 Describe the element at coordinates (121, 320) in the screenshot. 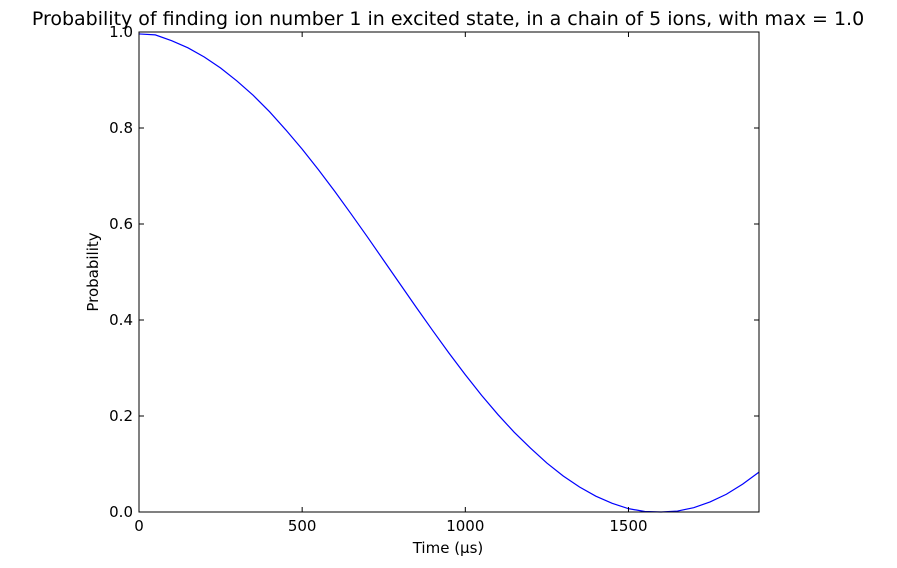

I see `y-tick-label: 0.4` at that location.